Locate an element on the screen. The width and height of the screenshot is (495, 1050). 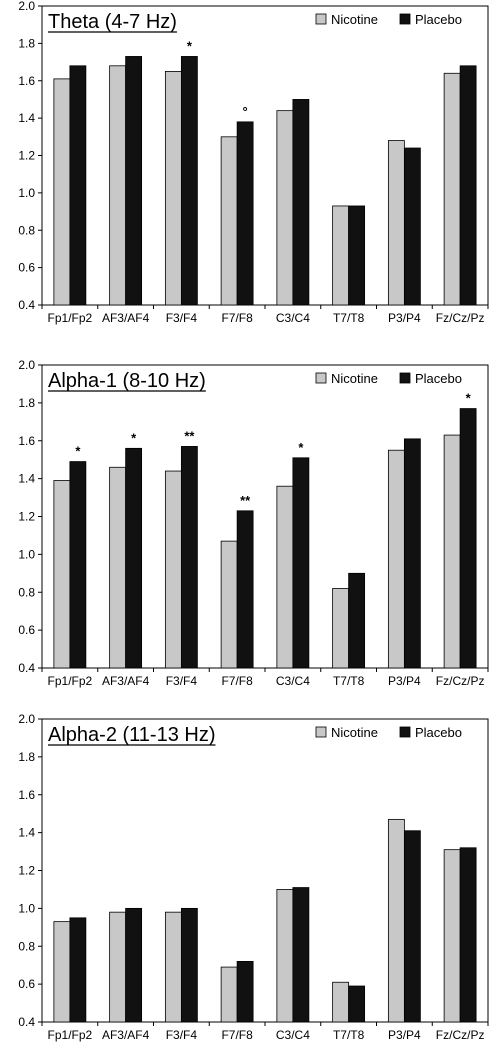
y-tick-label: 0.4 is located at coordinates (26, 668).